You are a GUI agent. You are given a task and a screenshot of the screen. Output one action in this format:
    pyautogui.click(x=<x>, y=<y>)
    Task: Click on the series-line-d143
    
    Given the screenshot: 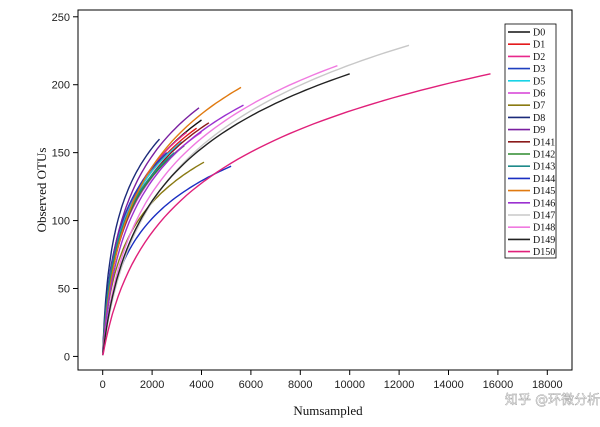 What is the action you would take?
    pyautogui.click(x=138, y=254)
    